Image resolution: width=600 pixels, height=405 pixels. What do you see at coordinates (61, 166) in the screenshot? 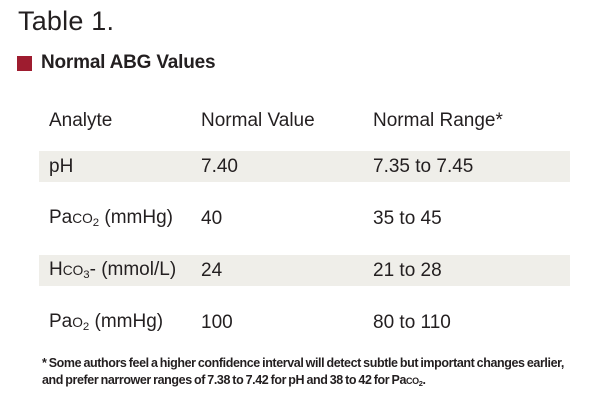
I see `analyte-cell: pH` at bounding box center [61, 166].